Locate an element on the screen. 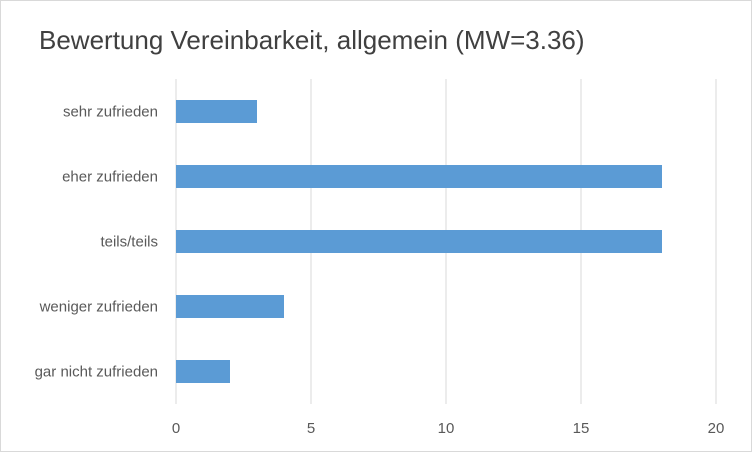  category-label-3: weniger zufrieden is located at coordinates (98, 307).